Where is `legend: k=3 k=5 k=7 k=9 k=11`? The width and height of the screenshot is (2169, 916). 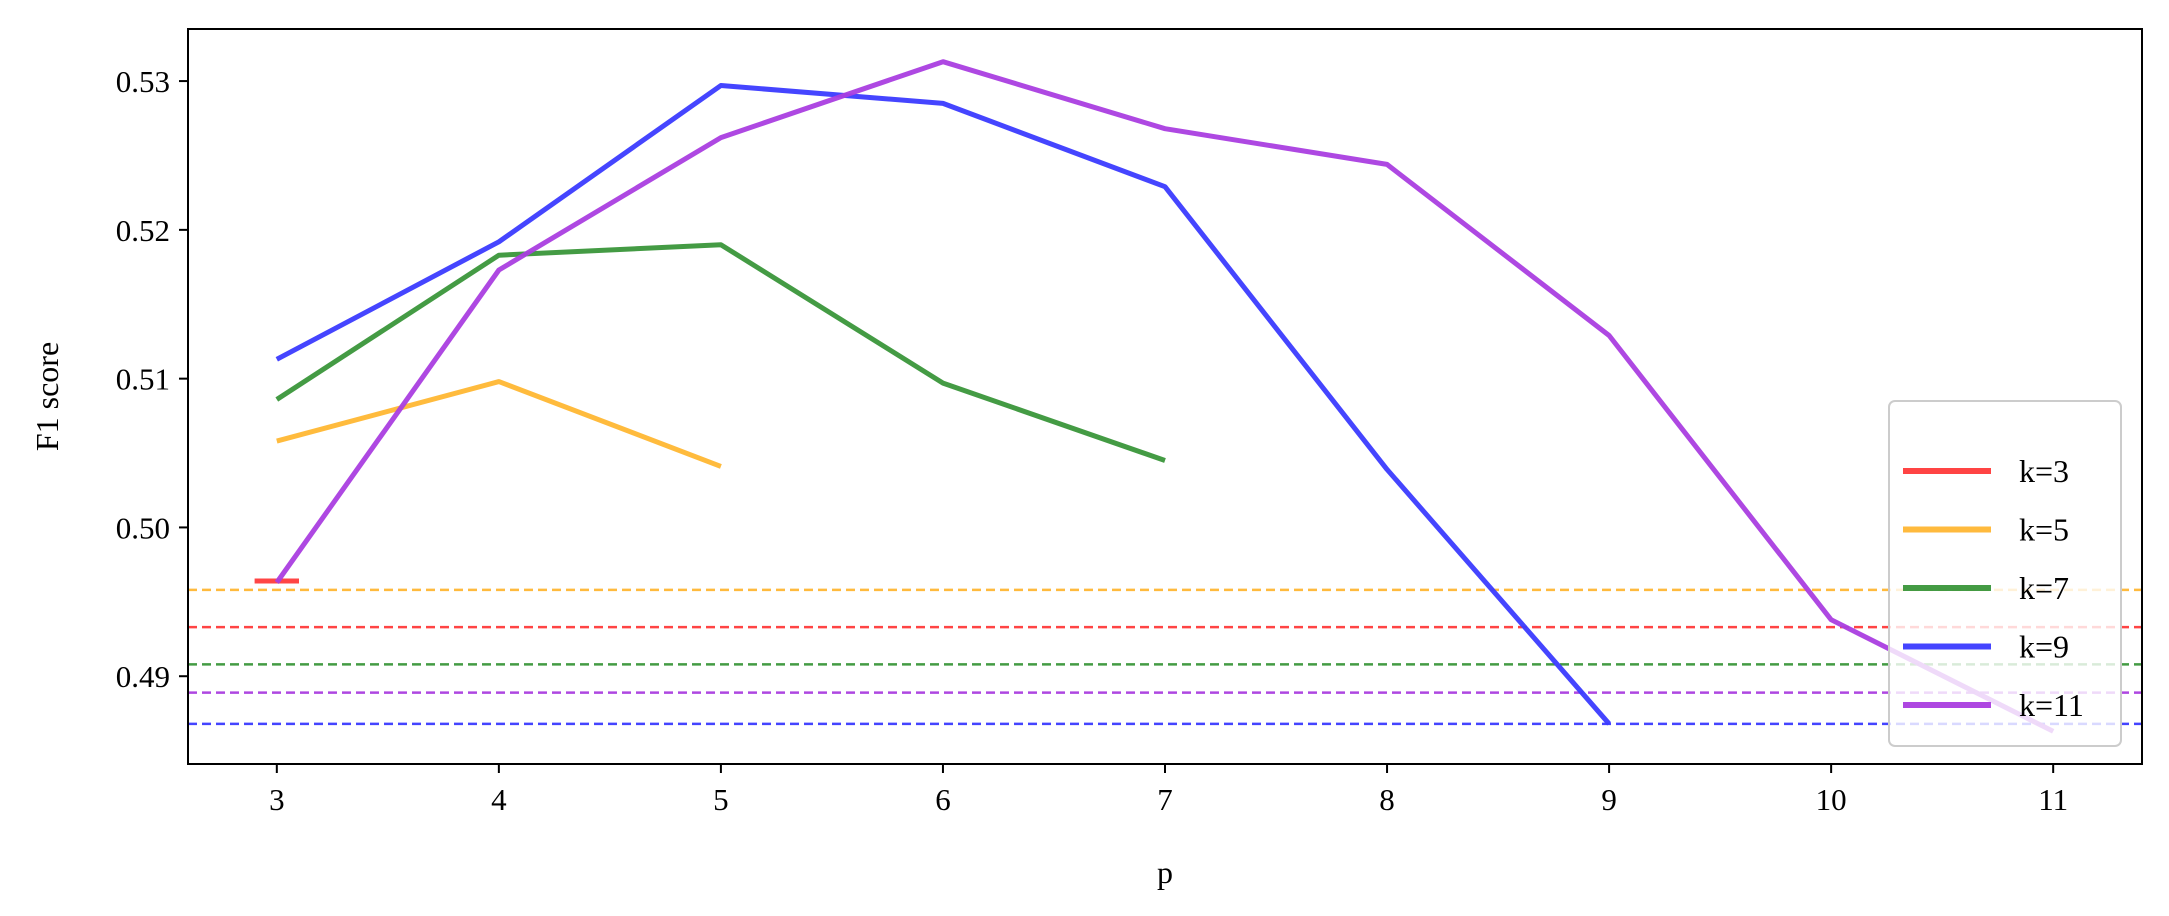
legend: k=3 k=5 k=7 k=9 k=11 is located at coordinates (2005, 573).